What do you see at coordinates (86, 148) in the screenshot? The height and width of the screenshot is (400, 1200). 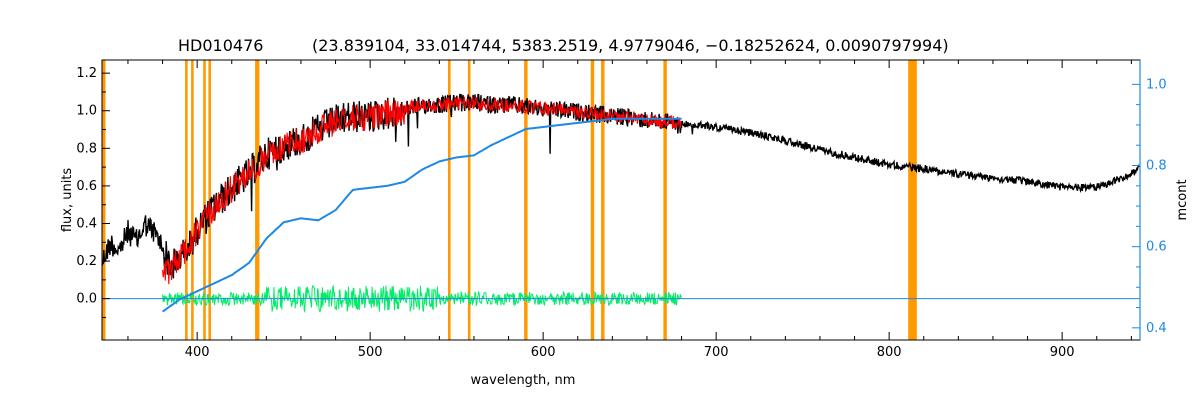 I see `y-tick-label-4: 0.8` at bounding box center [86, 148].